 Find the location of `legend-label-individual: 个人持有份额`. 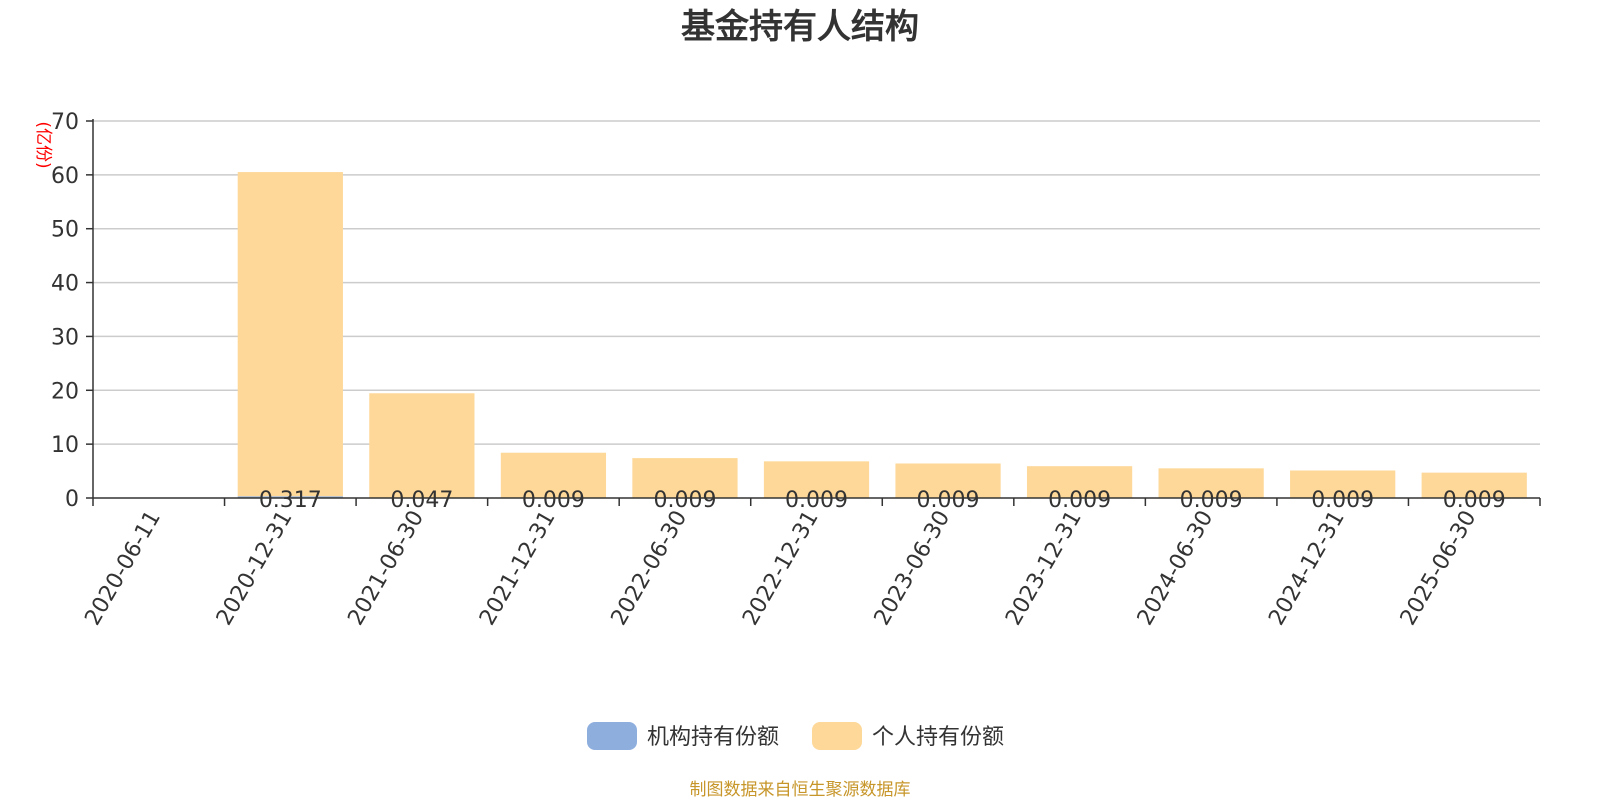

legend-label-individual: 个人持有份额 is located at coordinates (938, 737).